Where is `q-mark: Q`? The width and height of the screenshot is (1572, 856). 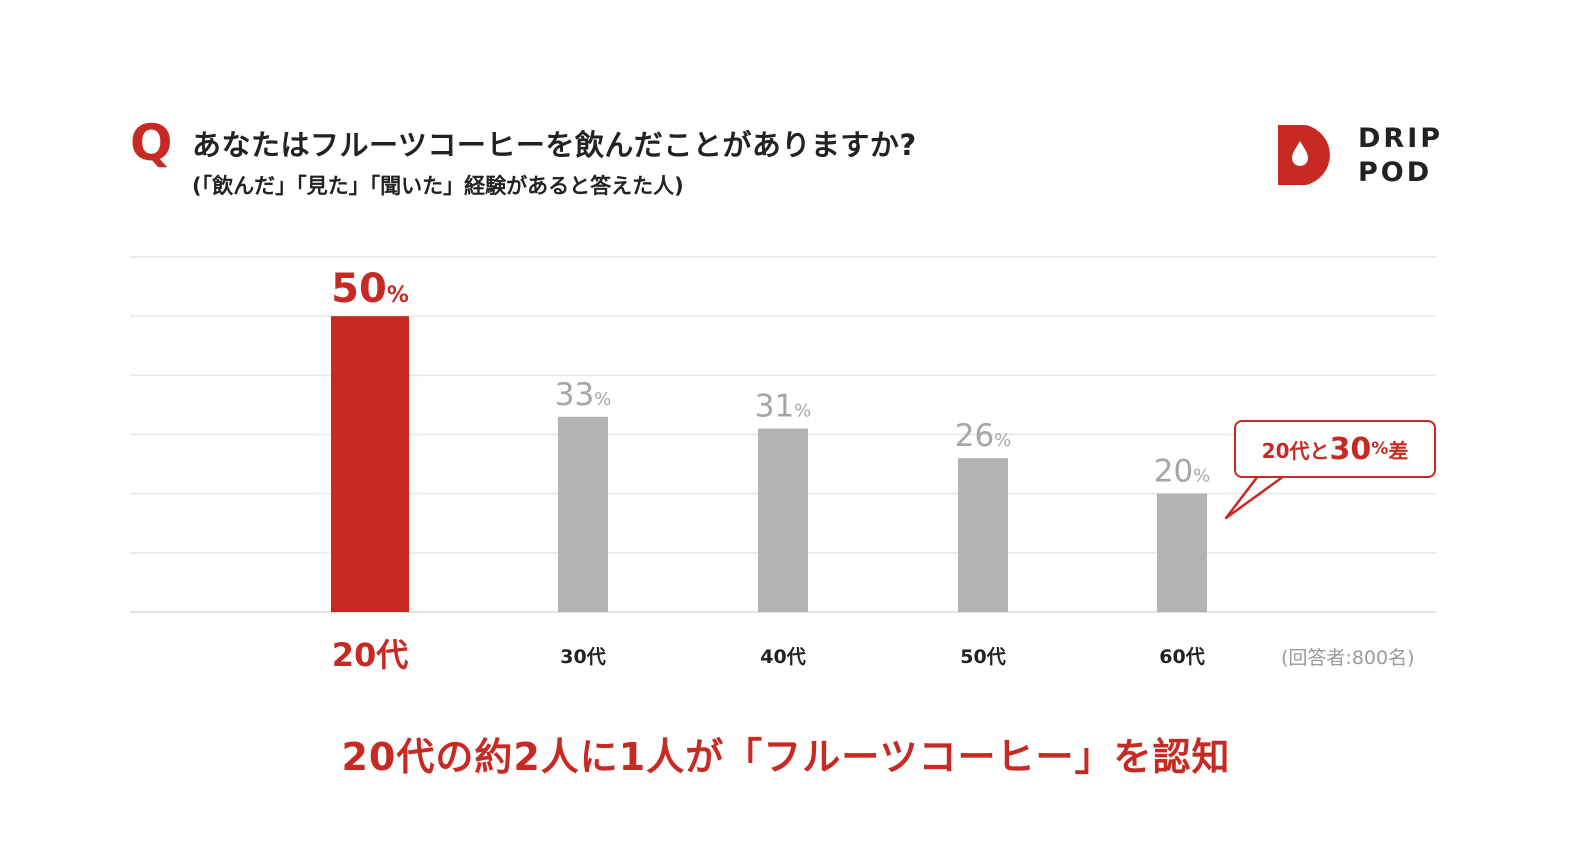 q-mark: Q is located at coordinates (151, 143).